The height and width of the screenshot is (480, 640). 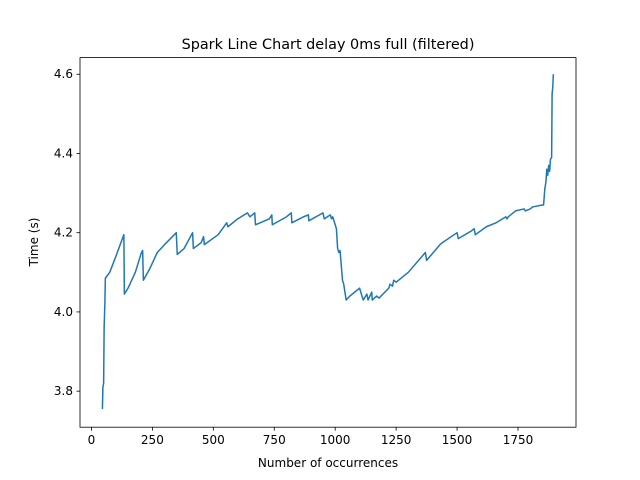 I want to click on x-tick-label: 0, so click(x=92, y=440).